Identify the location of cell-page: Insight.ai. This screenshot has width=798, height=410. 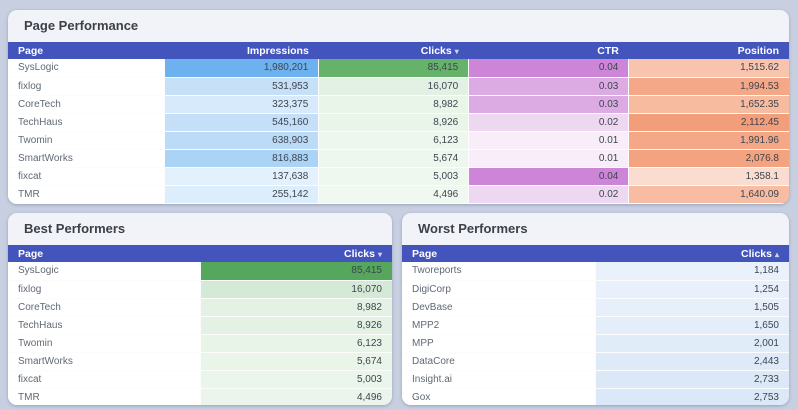
(499, 379).